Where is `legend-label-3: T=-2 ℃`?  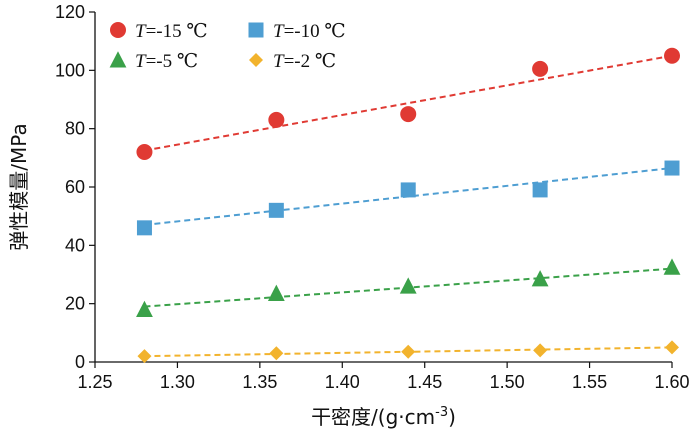 legend-label-3: T=-2 ℃ is located at coordinates (304, 61).